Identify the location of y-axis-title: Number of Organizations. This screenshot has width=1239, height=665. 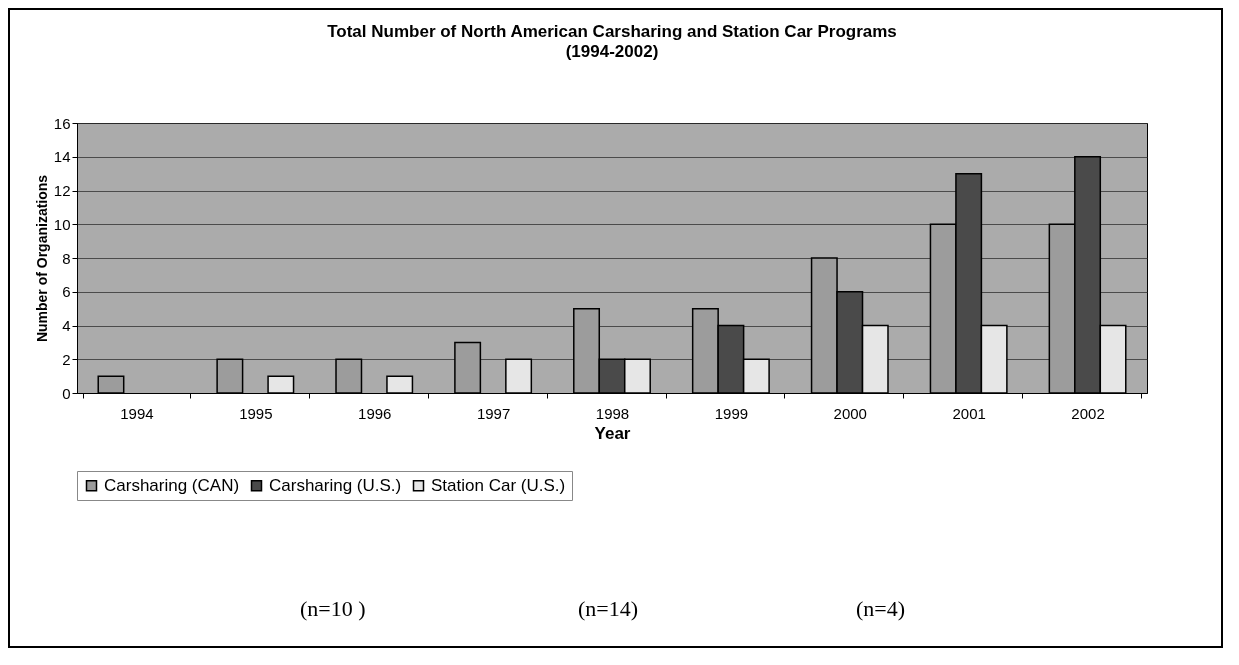
(41, 258).